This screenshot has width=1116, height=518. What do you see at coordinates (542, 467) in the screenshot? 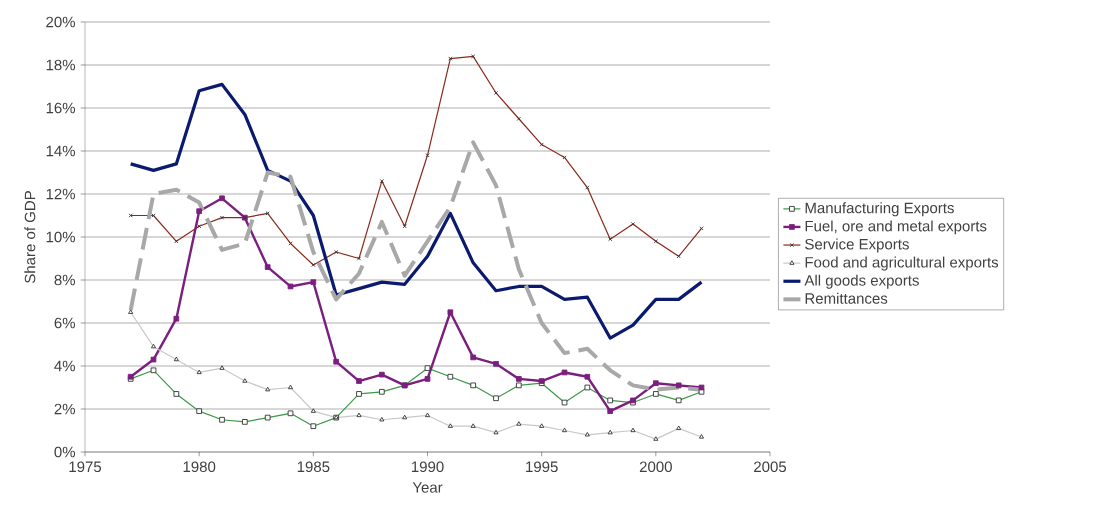
I see `x-tick-label: 1995` at bounding box center [542, 467].